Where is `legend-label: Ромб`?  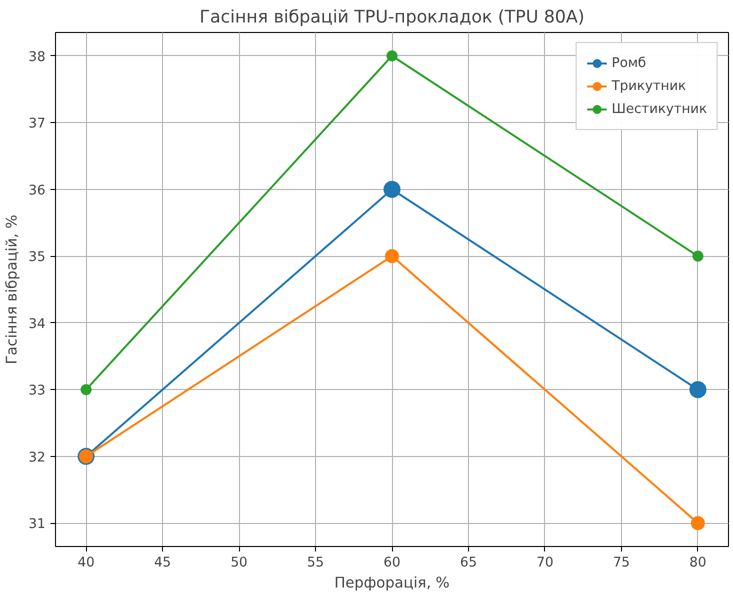 legend-label: Ромб is located at coordinates (629, 63).